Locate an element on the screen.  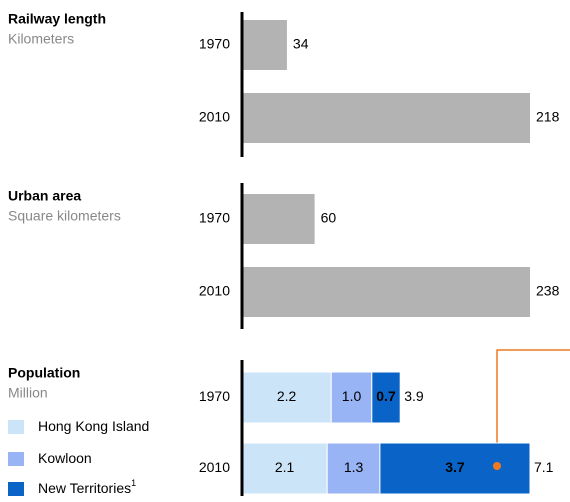
total-label: 7.1 is located at coordinates (544, 467).